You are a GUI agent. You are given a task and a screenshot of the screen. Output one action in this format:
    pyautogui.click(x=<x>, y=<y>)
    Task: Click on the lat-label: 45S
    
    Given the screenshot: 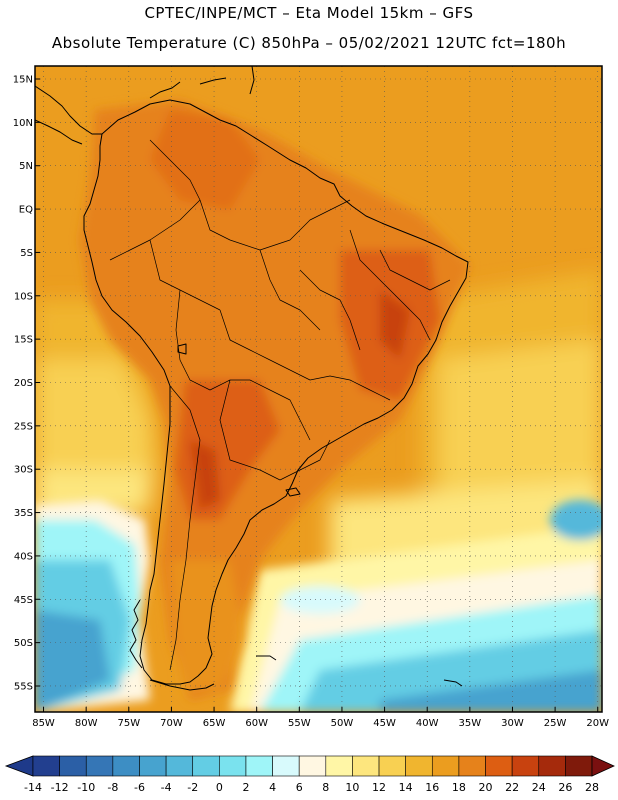 What is the action you would take?
    pyautogui.click(x=23, y=600)
    